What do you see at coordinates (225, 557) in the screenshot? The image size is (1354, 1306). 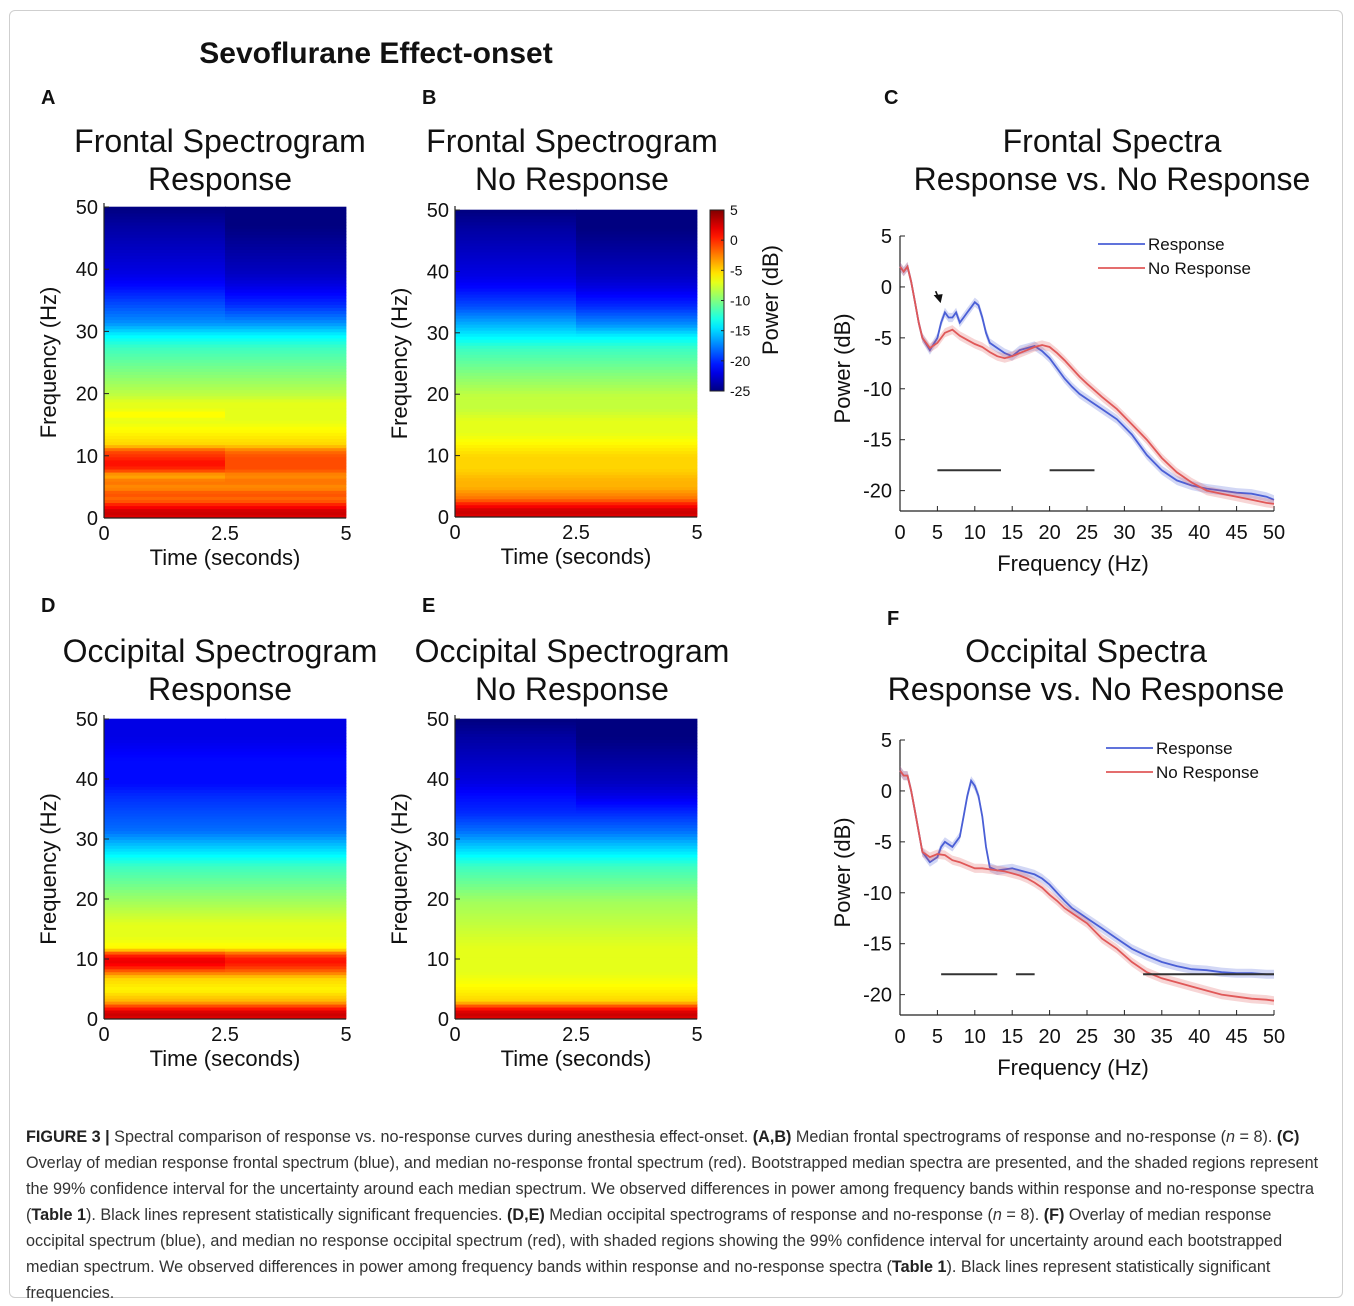 I see `x-axis-label: Time (seconds)` at bounding box center [225, 557].